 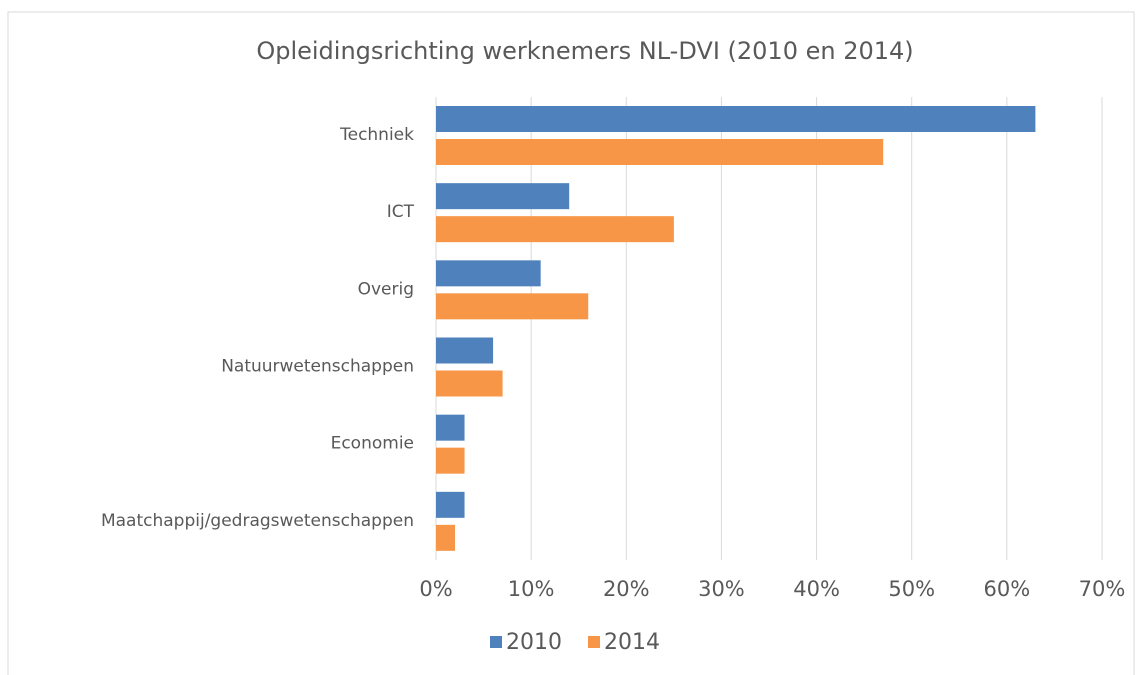 I want to click on y-tick-label: Economie, so click(x=372, y=444).